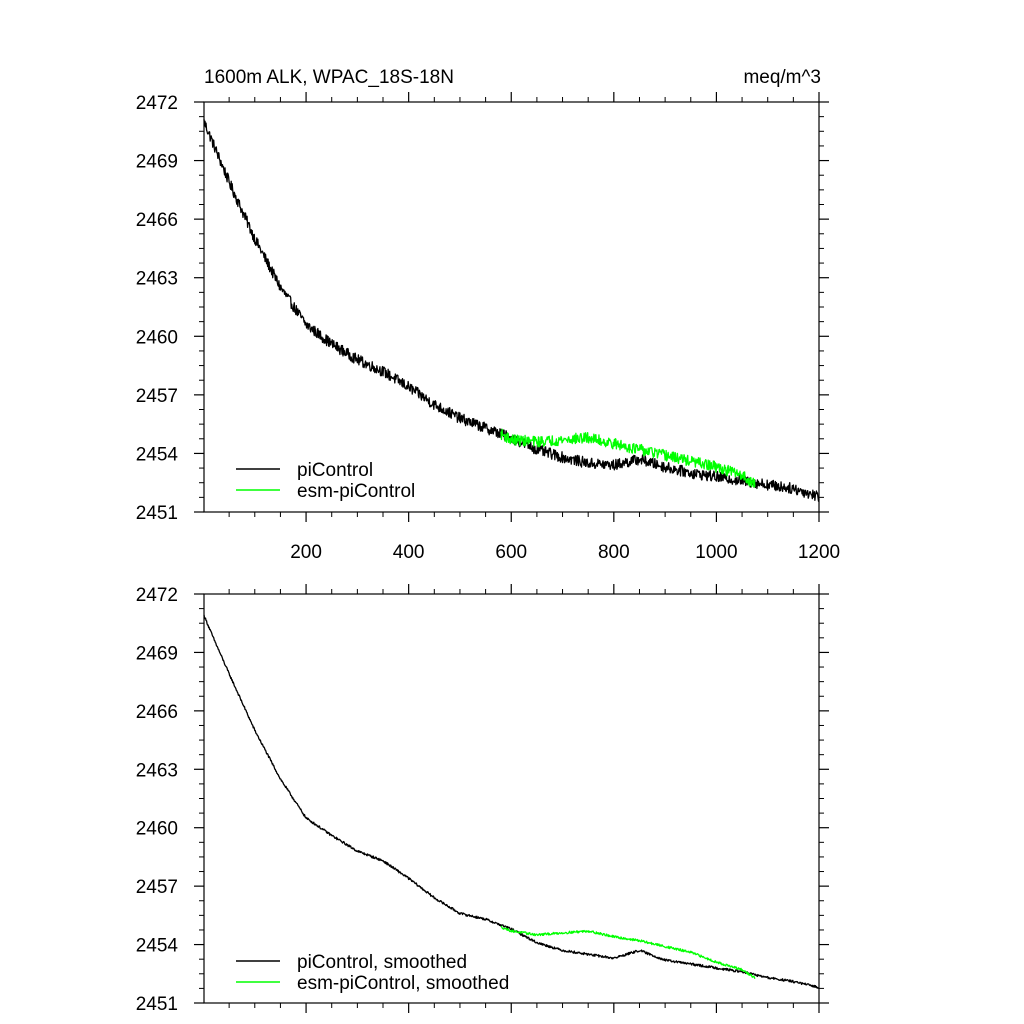  I want to click on legend-label: piControl, smoothed, so click(382, 962).